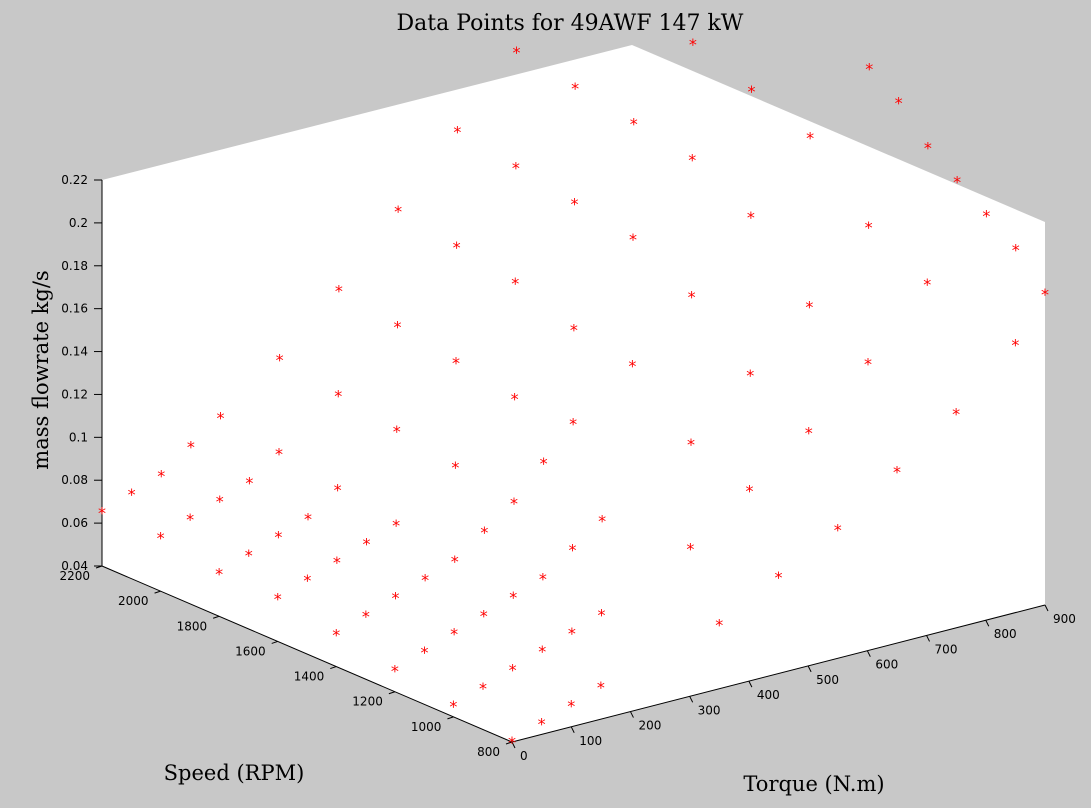 The width and height of the screenshot is (1091, 808). I want to click on y-tick-label: 1200, so click(367, 702).